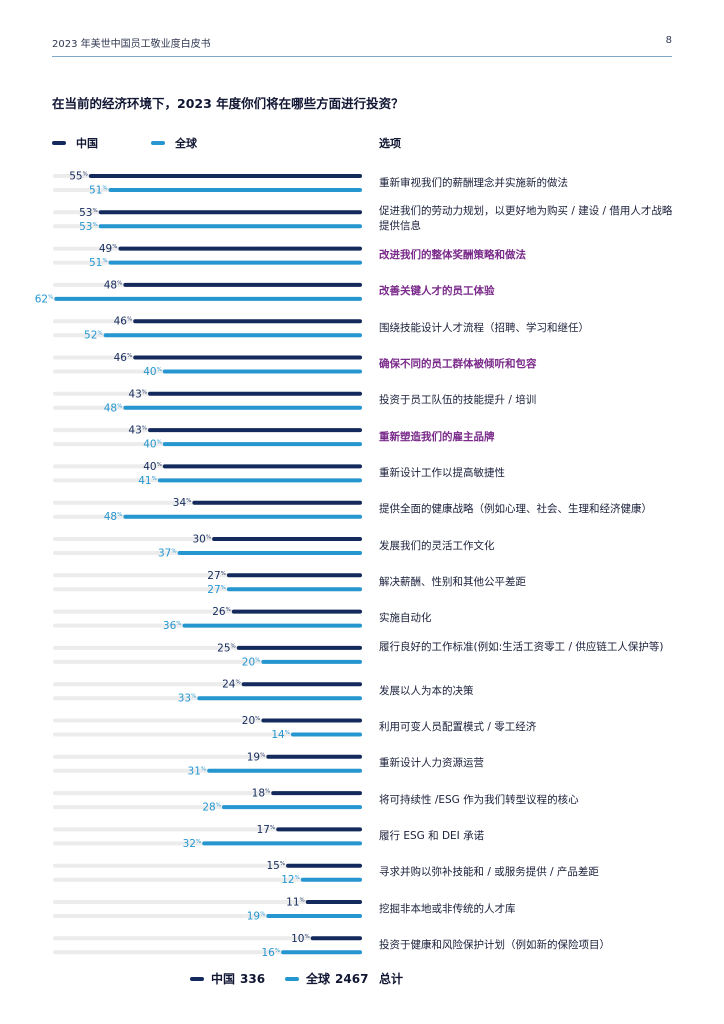 Image resolution: width=724 pixels, height=1024 pixels. What do you see at coordinates (362, 56) in the screenshot?
I see `header-divider` at bounding box center [362, 56].